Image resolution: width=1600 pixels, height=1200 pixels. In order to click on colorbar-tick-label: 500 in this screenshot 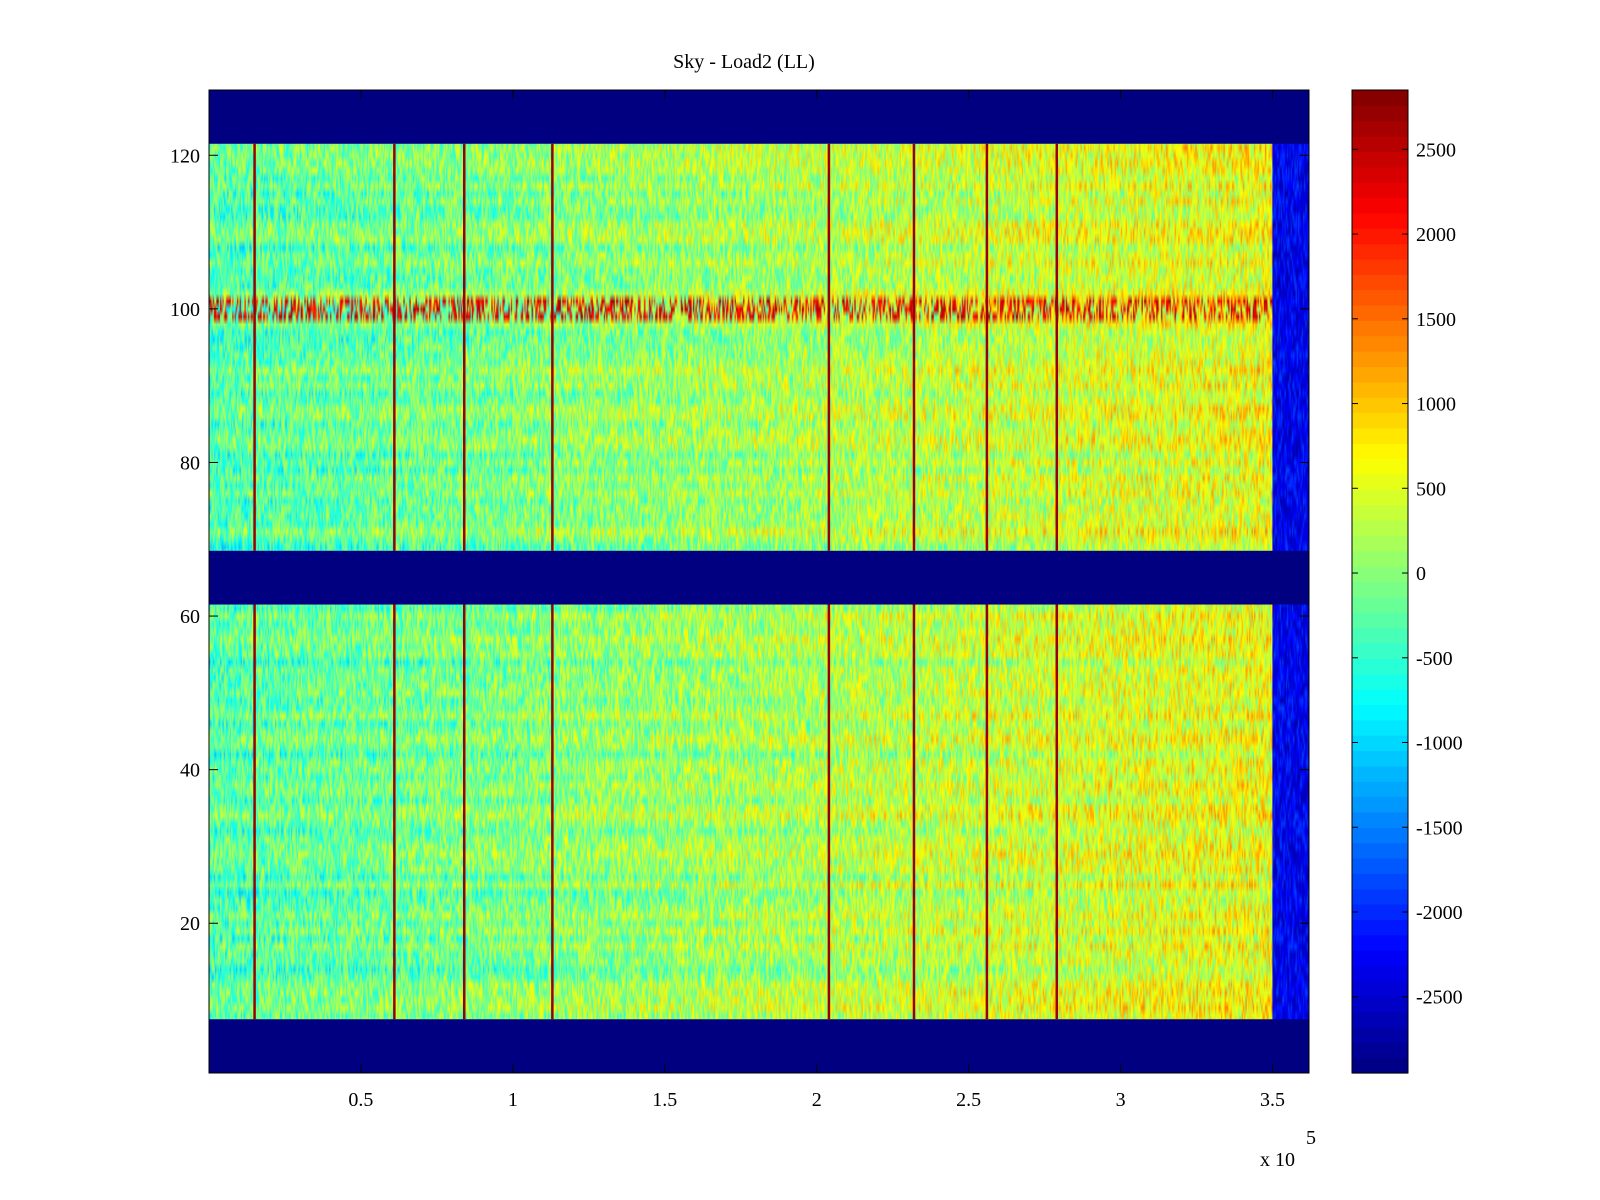, I will do `click(1431, 489)`.